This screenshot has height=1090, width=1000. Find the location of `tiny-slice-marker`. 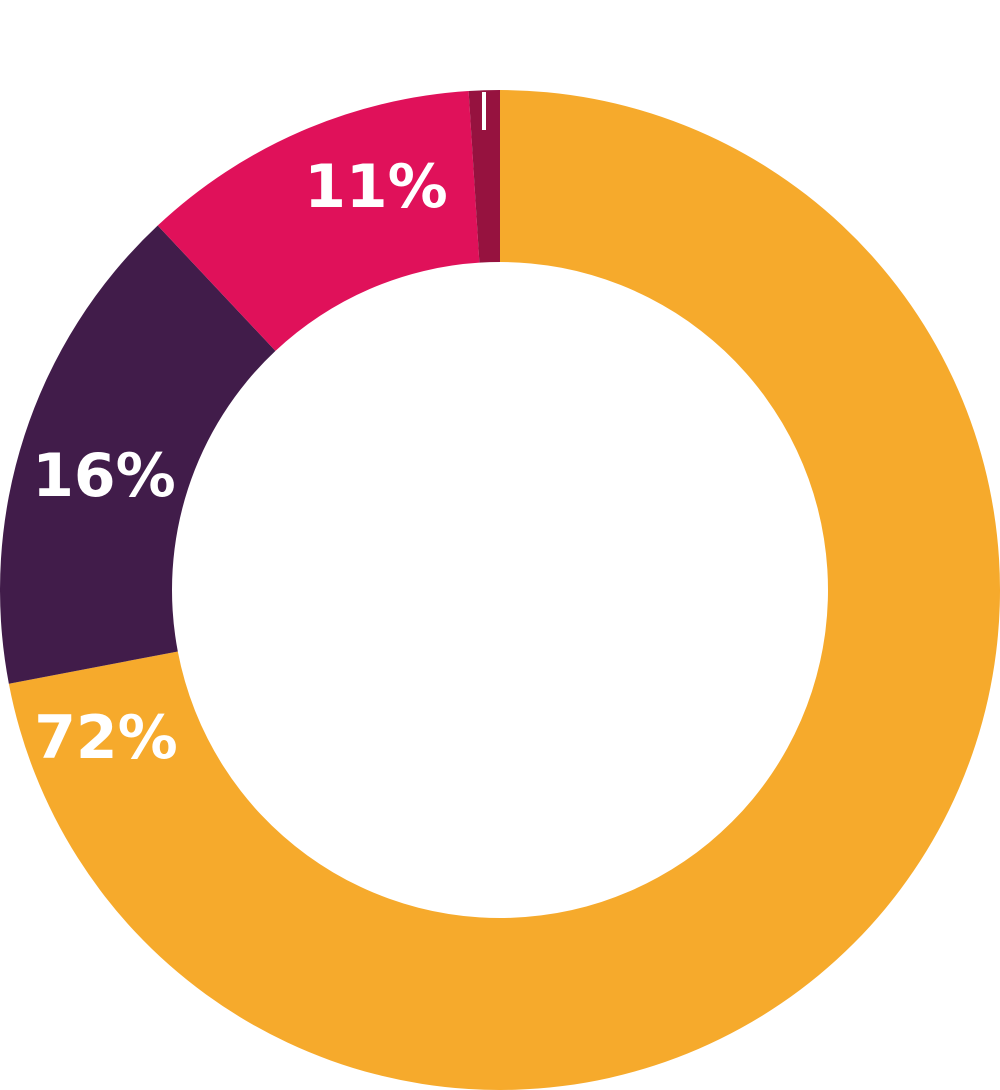

tiny-slice-marker is located at coordinates (484, 111).